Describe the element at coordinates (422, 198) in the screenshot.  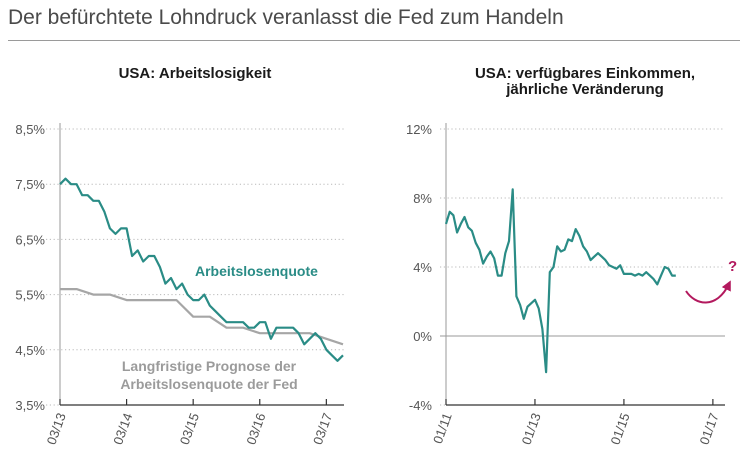
I see `right-y-tick-label: 8%` at that location.